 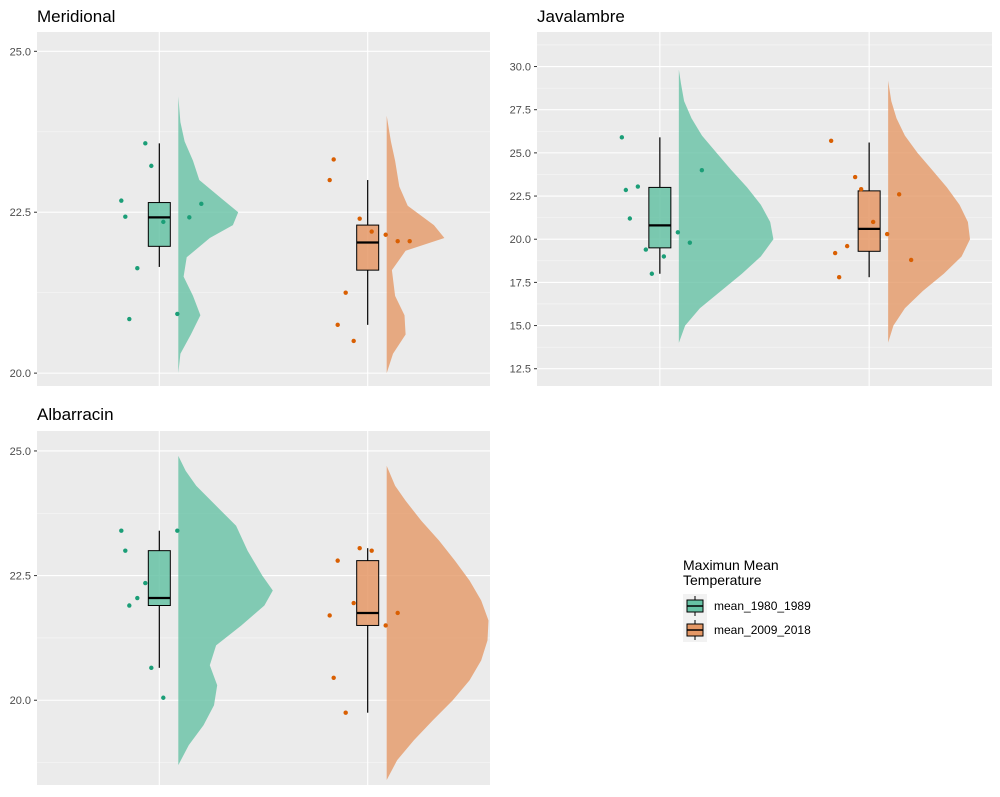 I want to click on panel-title: Albarracin, so click(x=75, y=414).